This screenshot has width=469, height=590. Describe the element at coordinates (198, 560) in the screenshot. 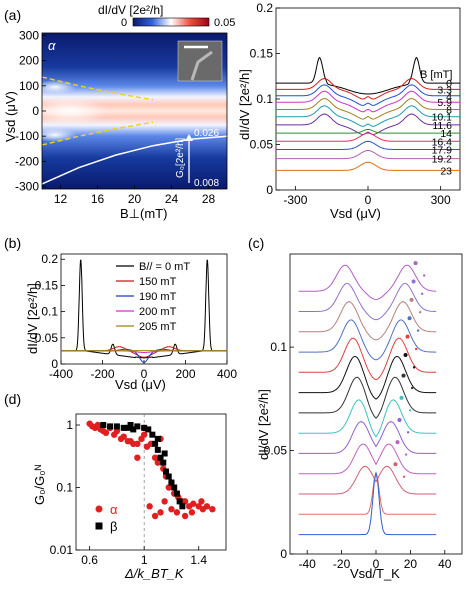

I see `x-tick-label: 1.4` at that location.